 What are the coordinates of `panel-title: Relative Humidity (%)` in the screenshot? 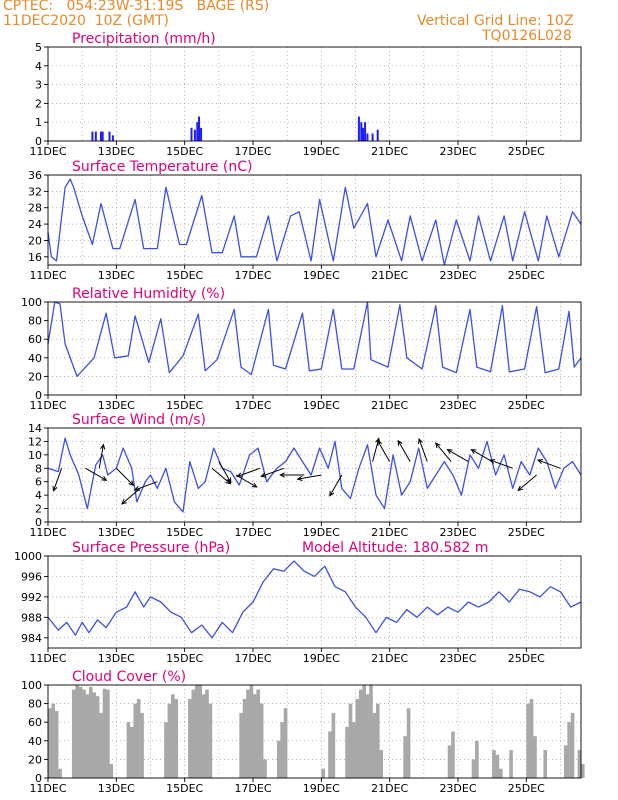 It's located at (148, 294).